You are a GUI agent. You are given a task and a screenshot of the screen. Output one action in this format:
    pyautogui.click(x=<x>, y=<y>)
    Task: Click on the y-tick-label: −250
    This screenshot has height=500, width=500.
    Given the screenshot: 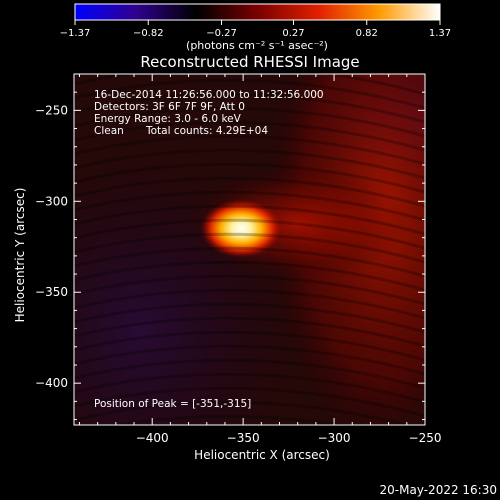 What is the action you would take?
    pyautogui.click(x=51, y=110)
    